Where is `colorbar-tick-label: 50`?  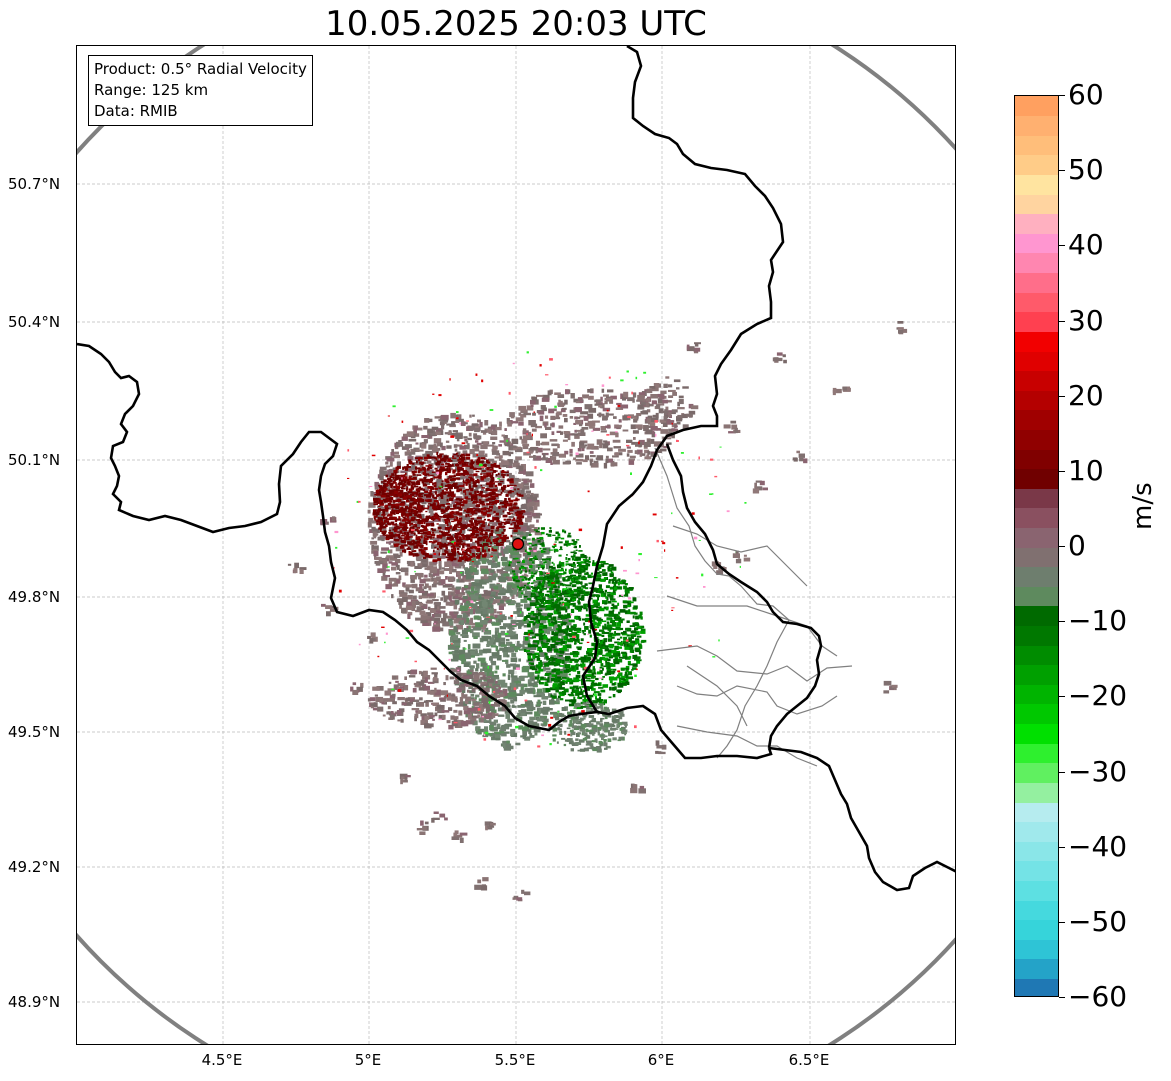
colorbar-tick-label: 50 is located at coordinates (1086, 170).